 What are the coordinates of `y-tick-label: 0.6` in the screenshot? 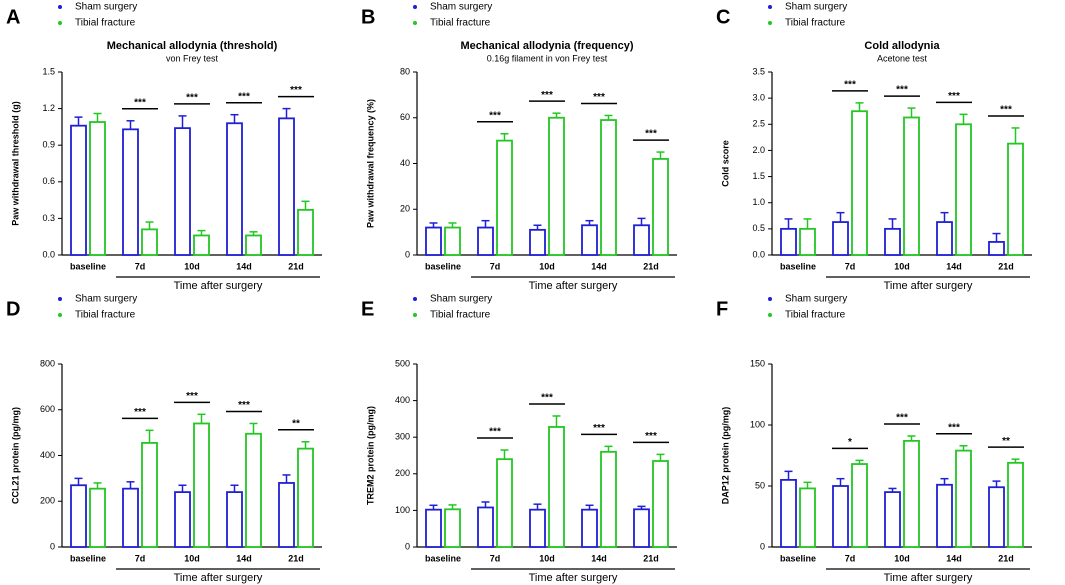 It's located at (48, 181).